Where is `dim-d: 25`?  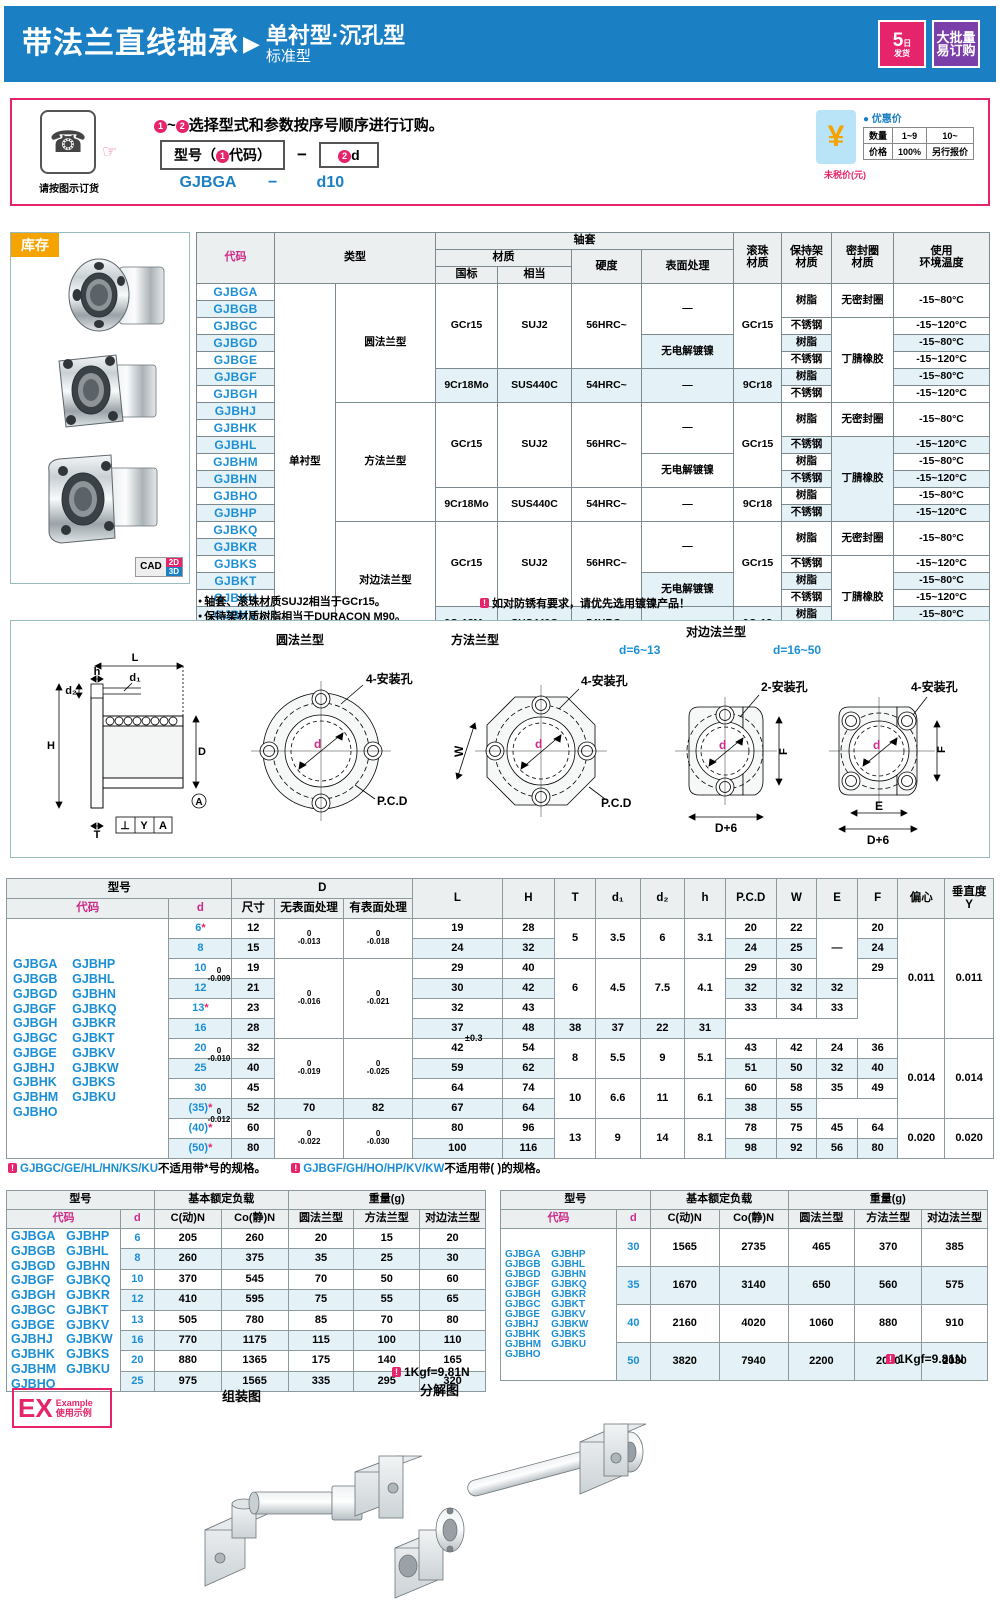 dim-d: 25 is located at coordinates (200, 1068).